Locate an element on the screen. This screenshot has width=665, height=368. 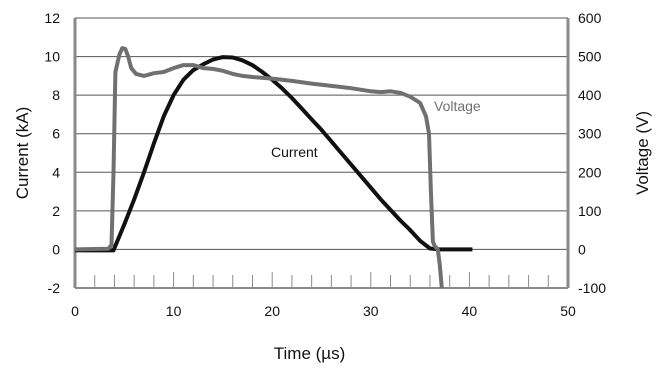
right-axis-title: Voltage (V) is located at coordinates (642, 153).